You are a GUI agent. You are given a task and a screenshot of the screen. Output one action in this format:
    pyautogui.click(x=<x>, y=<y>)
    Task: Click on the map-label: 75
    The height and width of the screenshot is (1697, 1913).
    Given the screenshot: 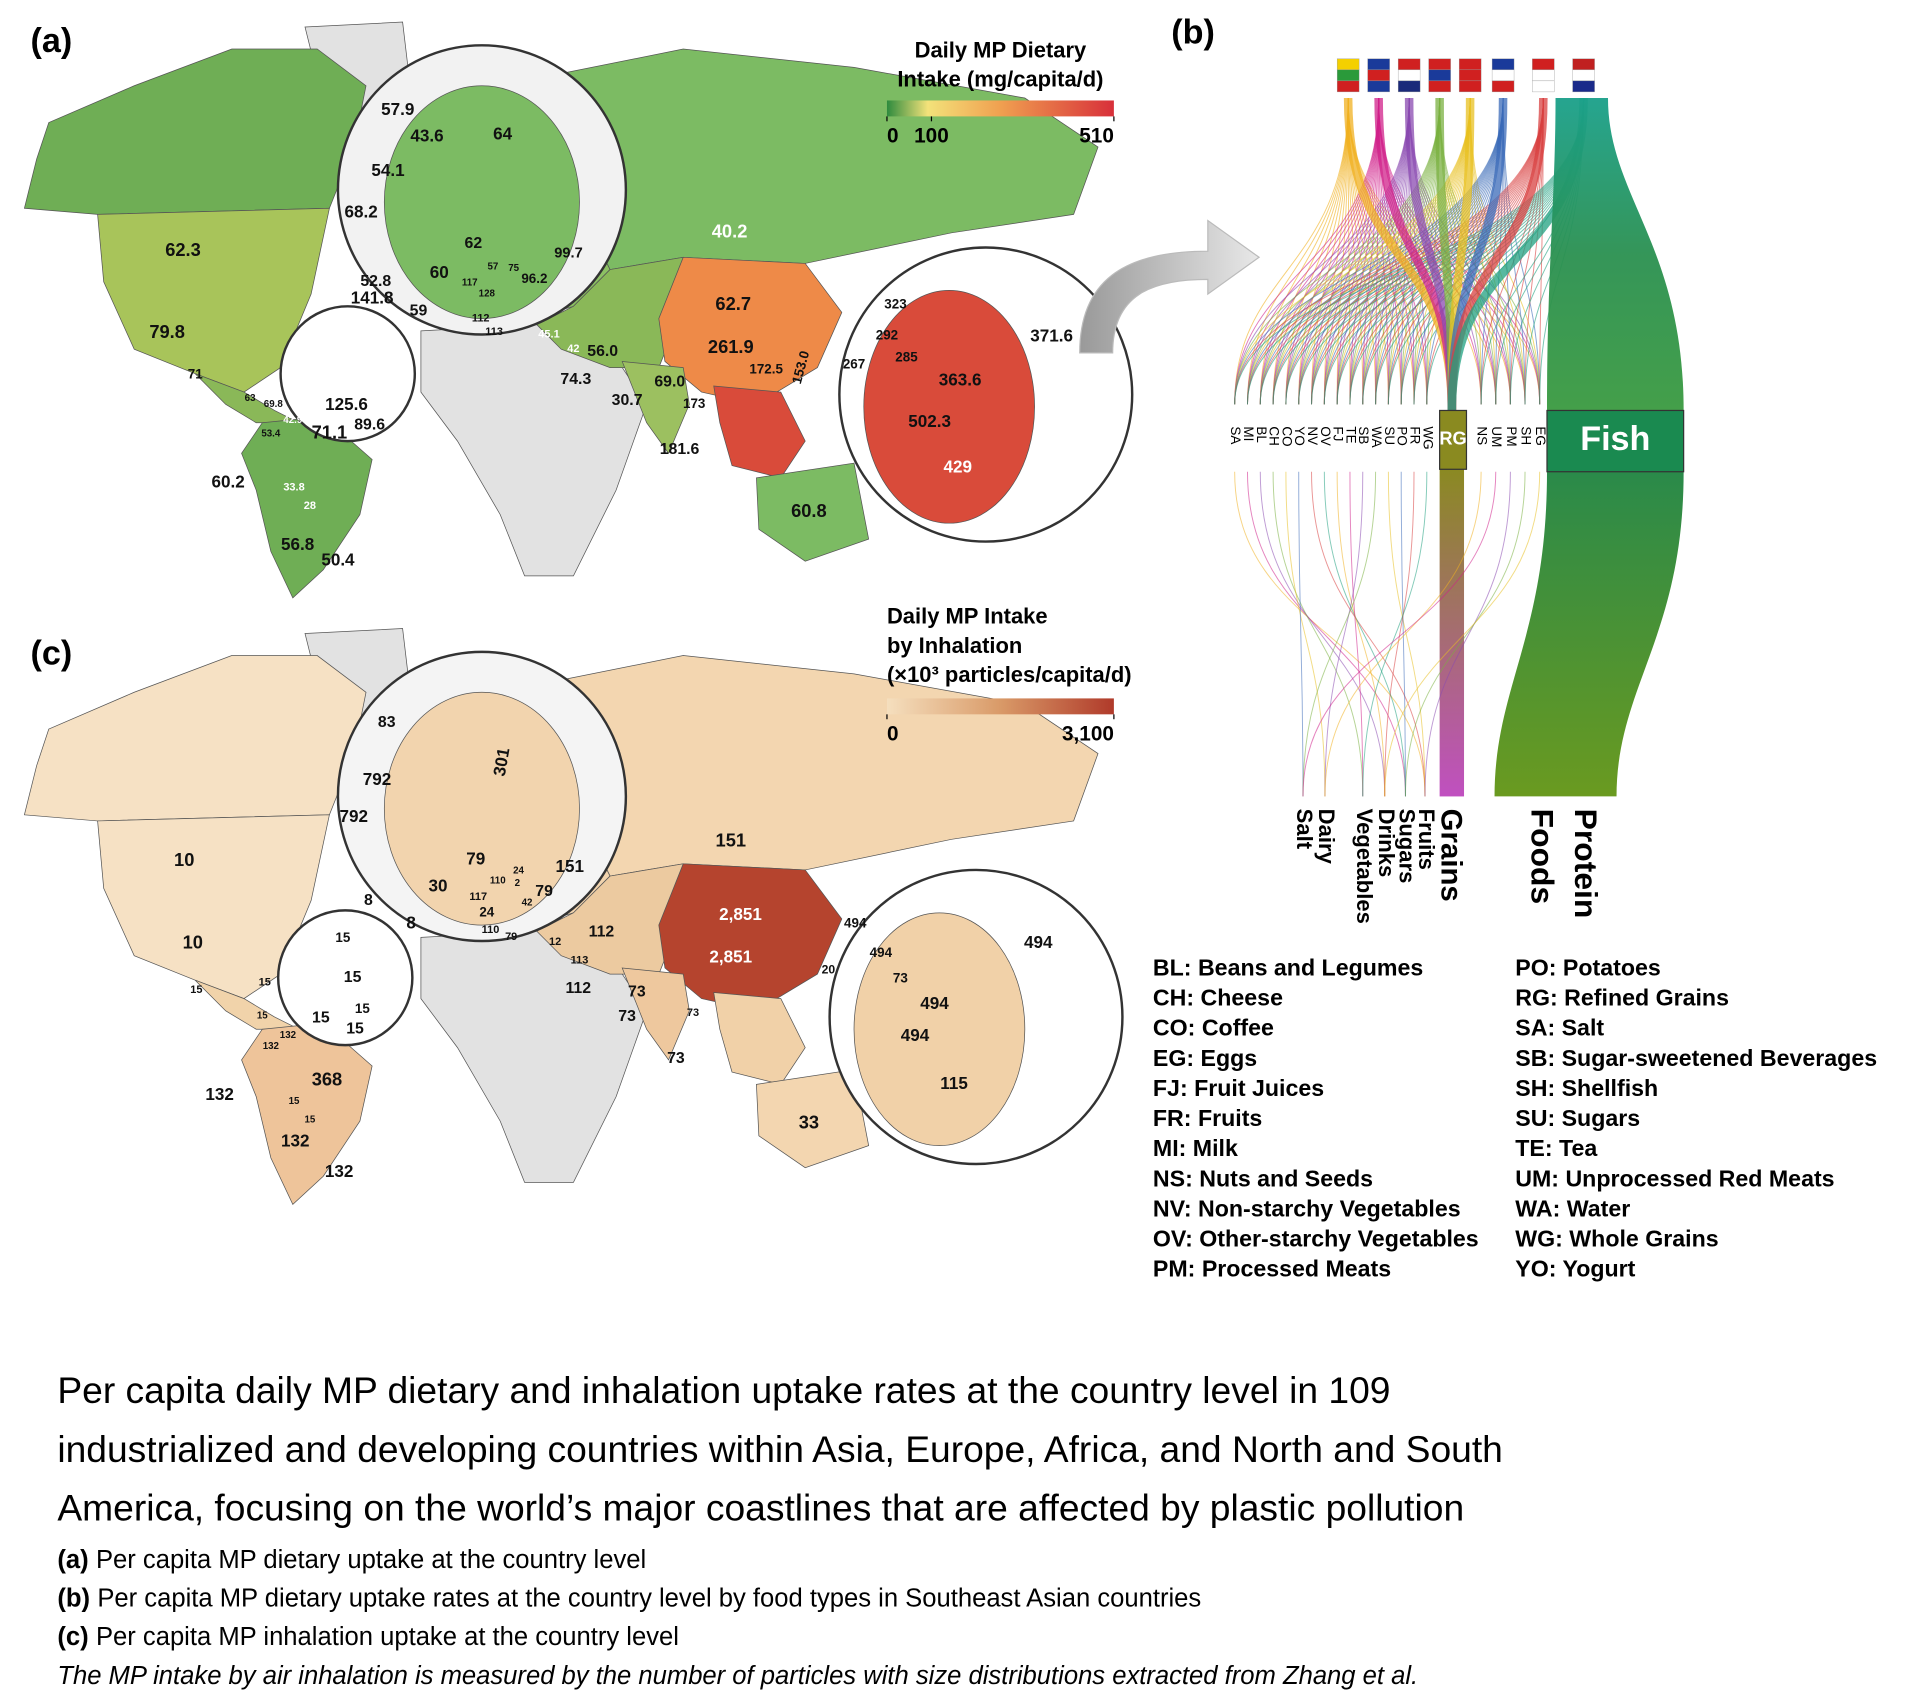 What is the action you would take?
    pyautogui.click(x=513, y=268)
    